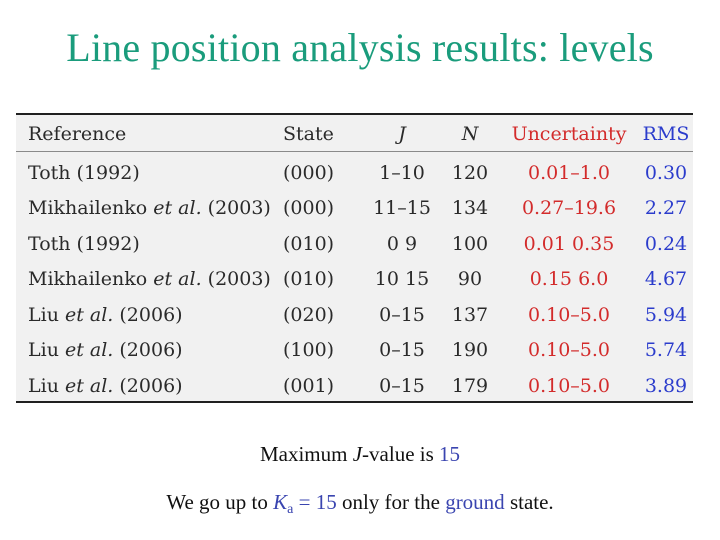  What do you see at coordinates (470, 134) in the screenshot?
I see `header-n: N` at bounding box center [470, 134].